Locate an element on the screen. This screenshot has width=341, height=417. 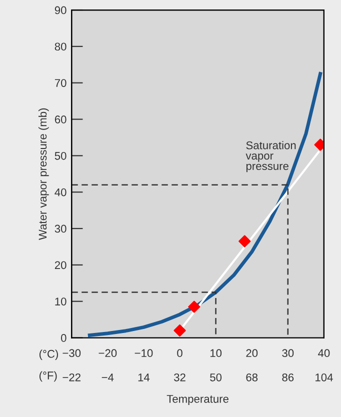
y-tick-label: 70 is located at coordinates (60, 83).